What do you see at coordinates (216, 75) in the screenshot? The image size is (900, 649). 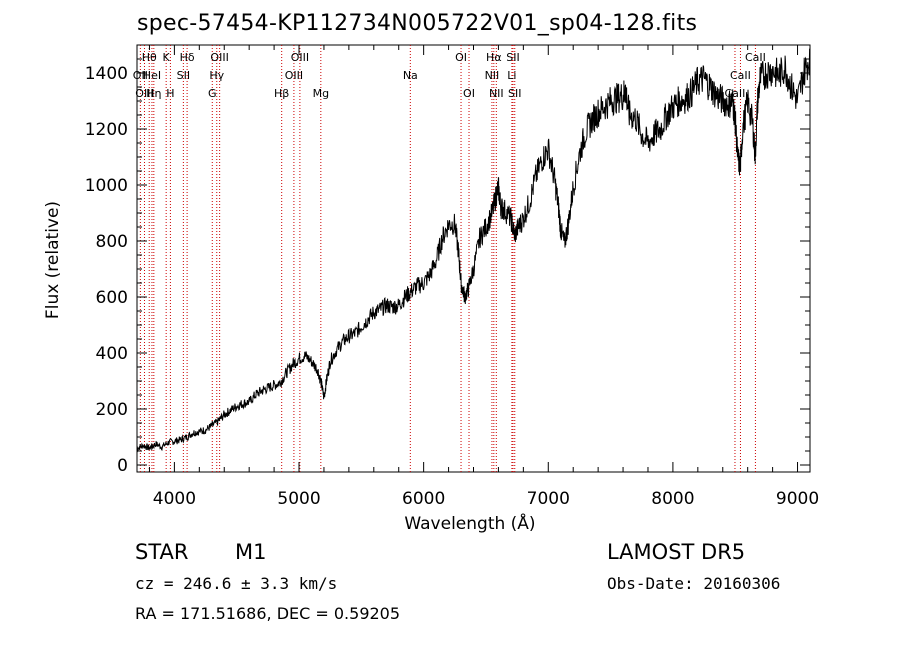 I see `line-label: Hγ` at bounding box center [216, 75].